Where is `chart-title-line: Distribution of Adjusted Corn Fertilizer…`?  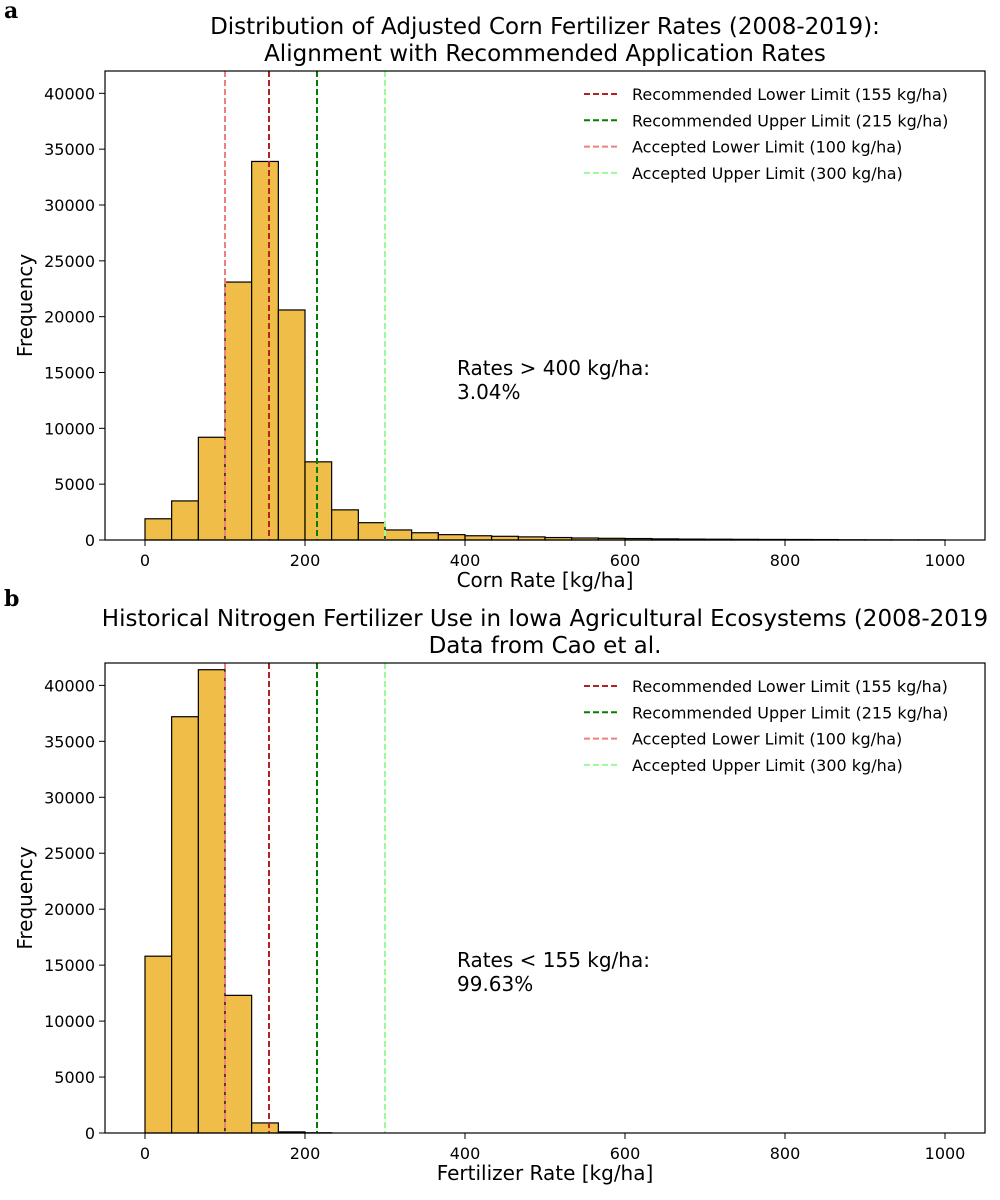
chart-title-line: Distribution of Adjusted Corn Fertilizer… is located at coordinates (545, 27).